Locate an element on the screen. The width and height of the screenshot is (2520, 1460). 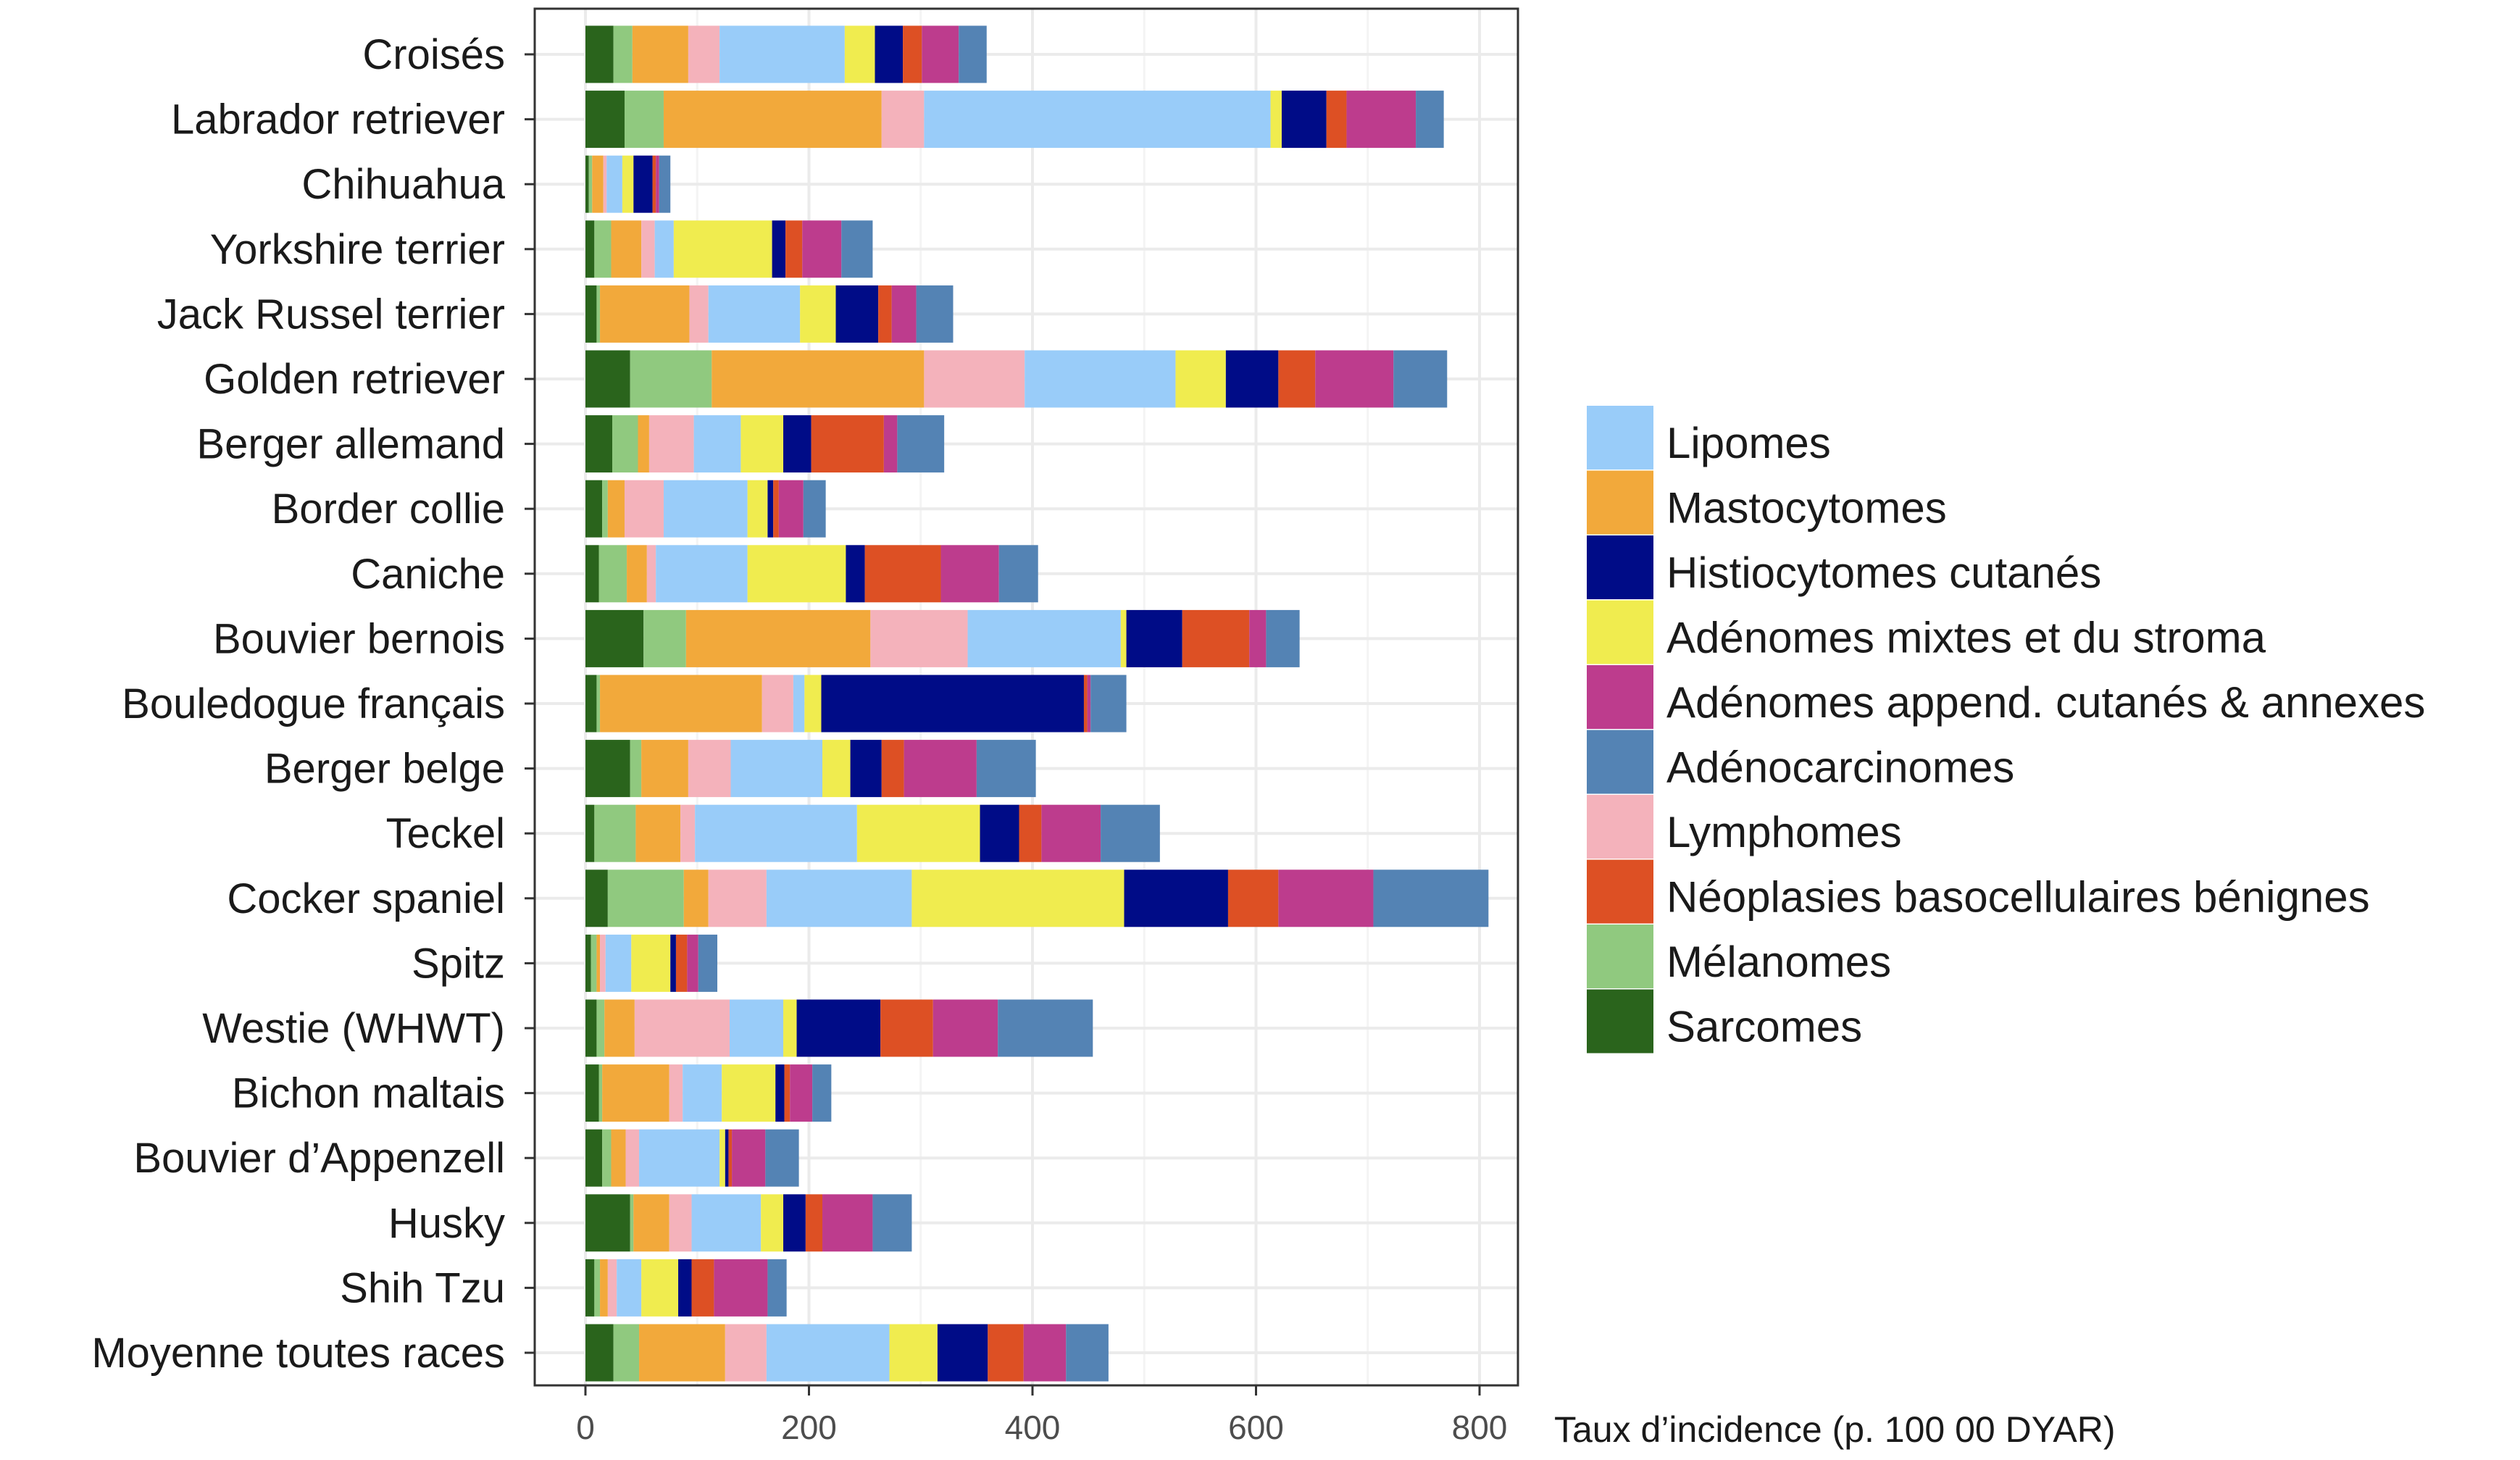
bar-segment: Bouvier d’Appenzell — Mélanomes: 8 is located at coordinates (607, 1158).